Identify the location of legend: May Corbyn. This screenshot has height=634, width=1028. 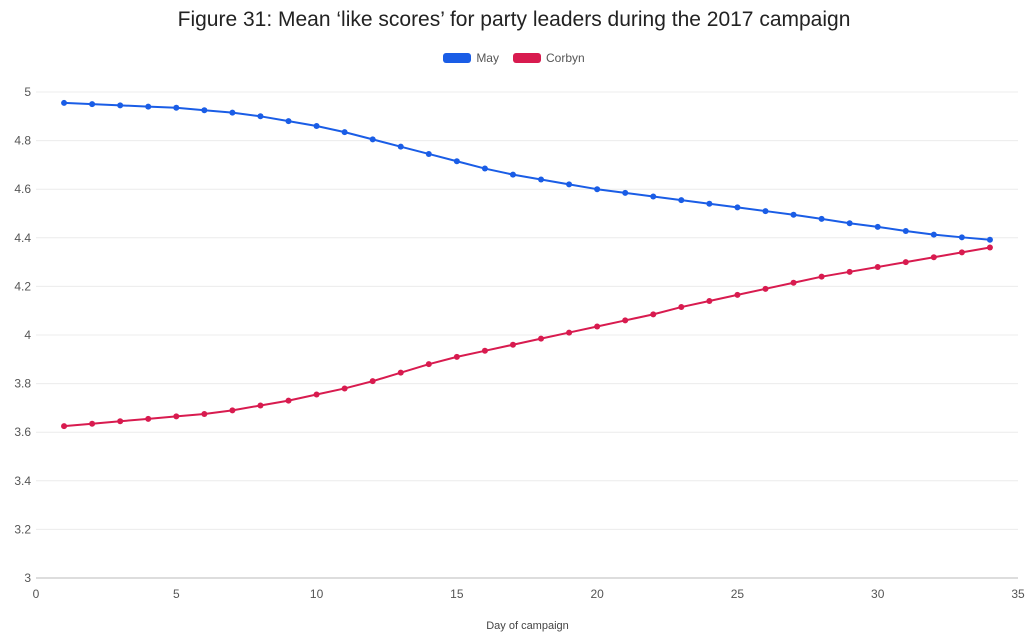
(514, 58).